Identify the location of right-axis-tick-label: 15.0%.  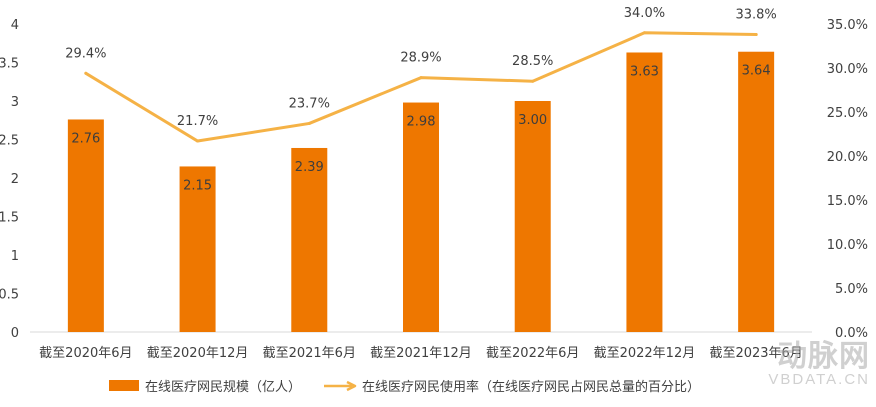
(847, 201).